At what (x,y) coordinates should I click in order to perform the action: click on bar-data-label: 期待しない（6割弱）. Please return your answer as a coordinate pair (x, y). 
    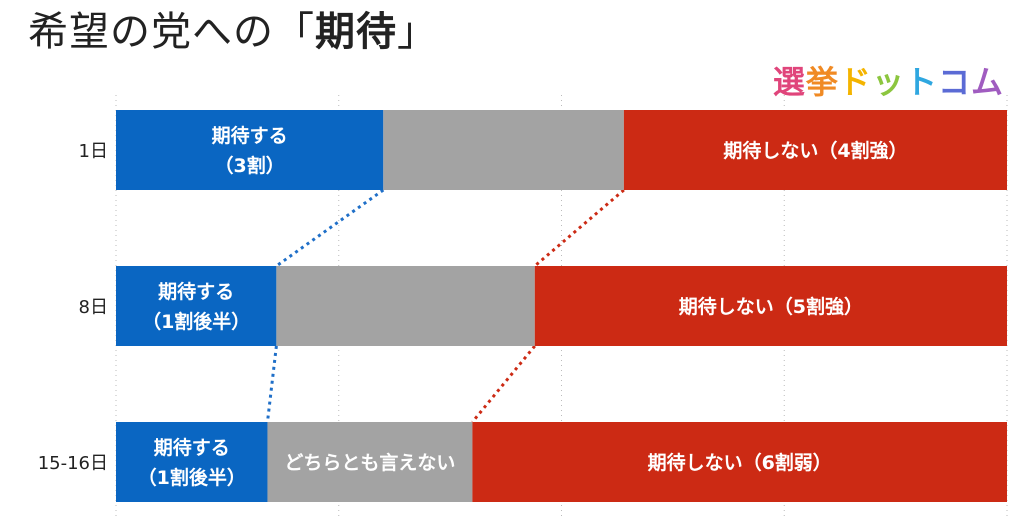
    Looking at the image, I should click on (740, 462).